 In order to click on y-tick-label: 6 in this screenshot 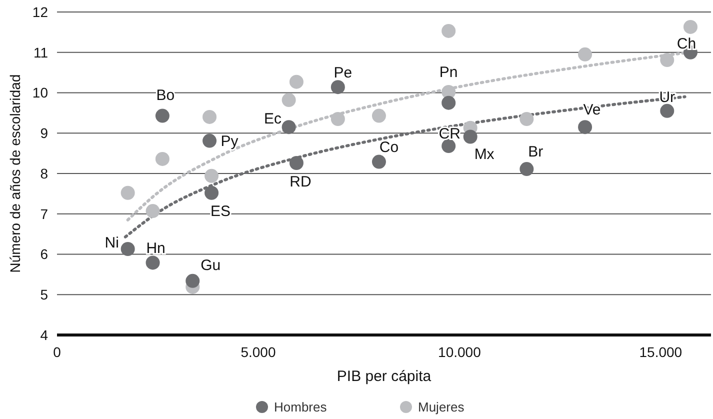, I will do `click(44, 254)`.